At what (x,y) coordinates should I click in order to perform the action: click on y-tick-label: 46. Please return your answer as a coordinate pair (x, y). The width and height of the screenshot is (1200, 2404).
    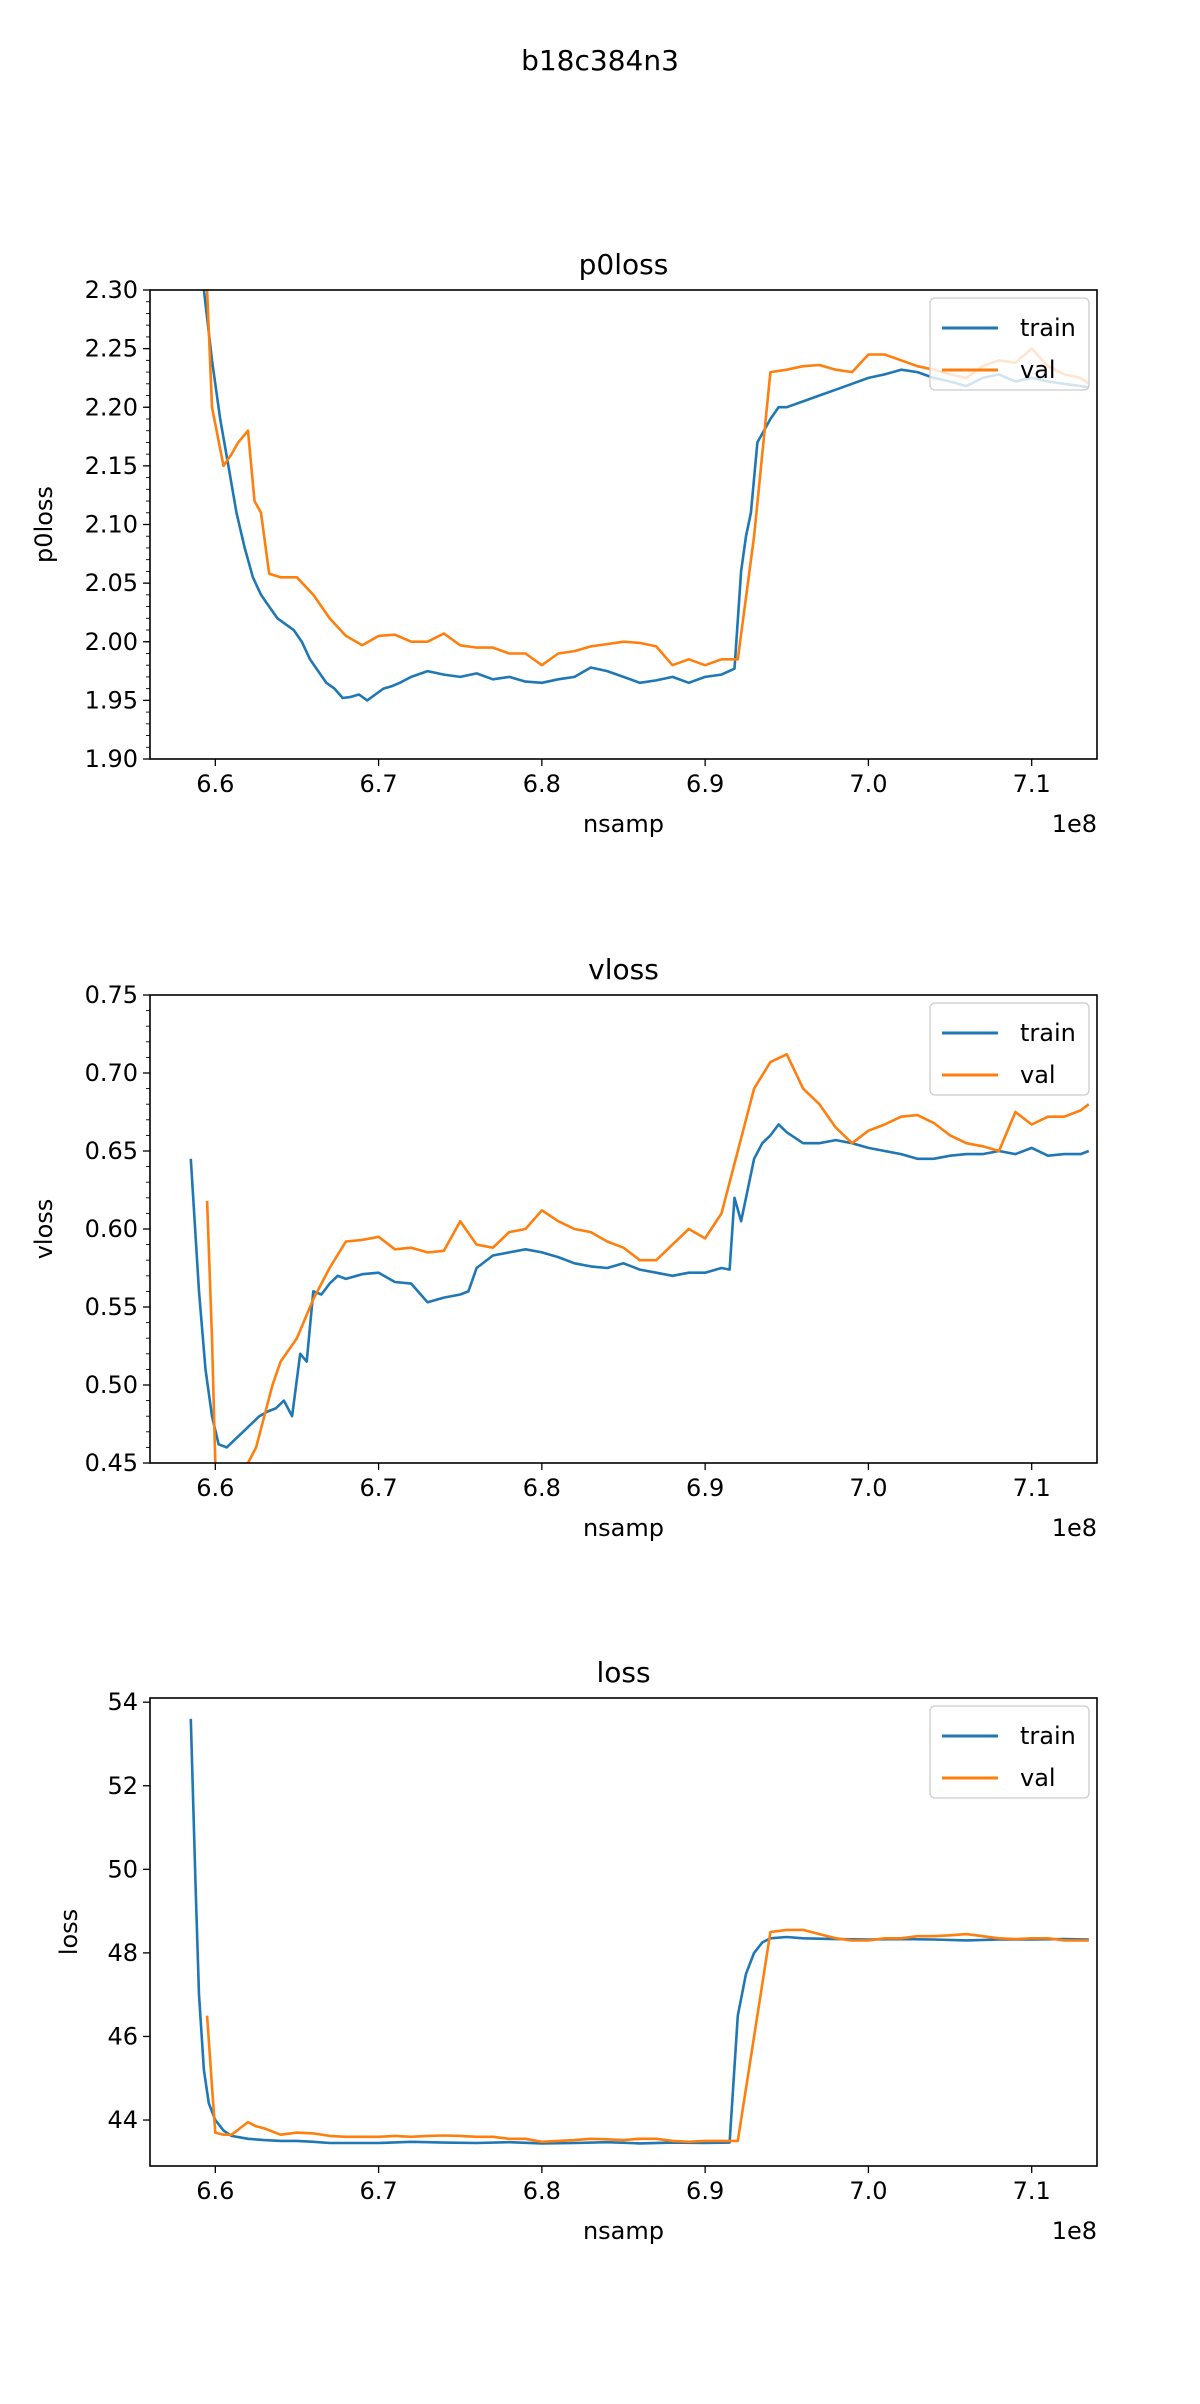
    Looking at the image, I should click on (122, 2036).